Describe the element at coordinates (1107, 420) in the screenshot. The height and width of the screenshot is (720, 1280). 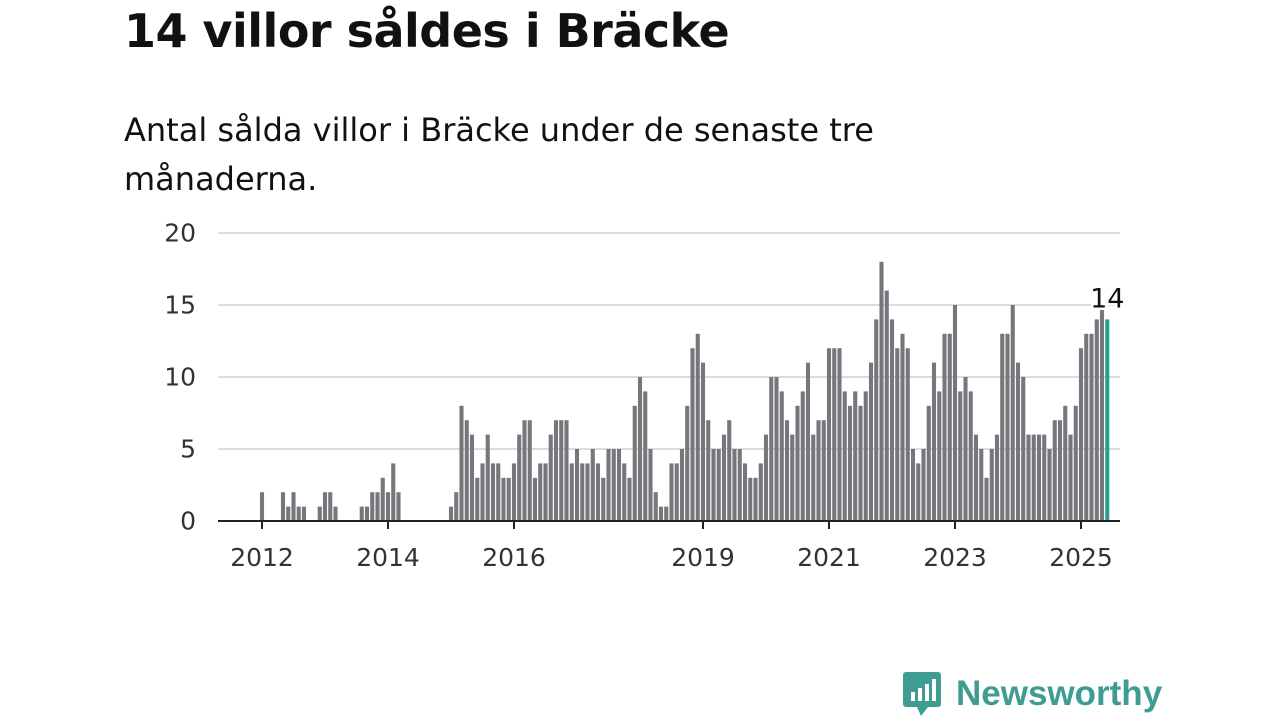
I see `bar-highlight` at that location.